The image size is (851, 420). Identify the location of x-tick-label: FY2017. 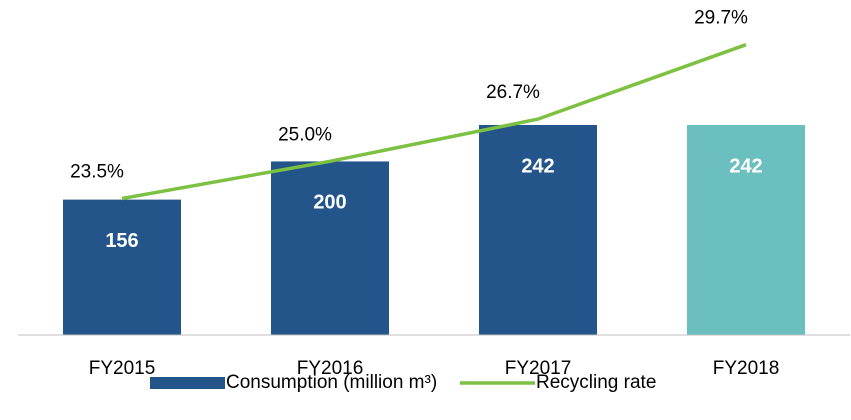
(538, 368).